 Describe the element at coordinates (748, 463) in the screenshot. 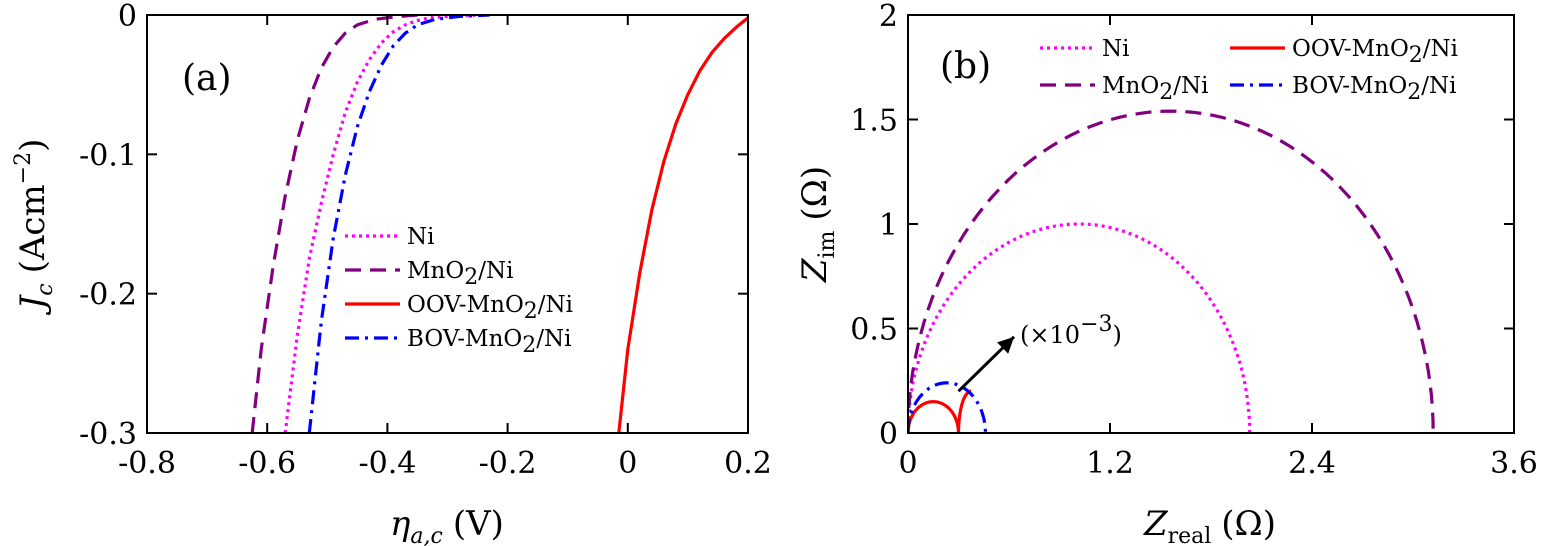

I see `x-tick-label: 0.2` at that location.